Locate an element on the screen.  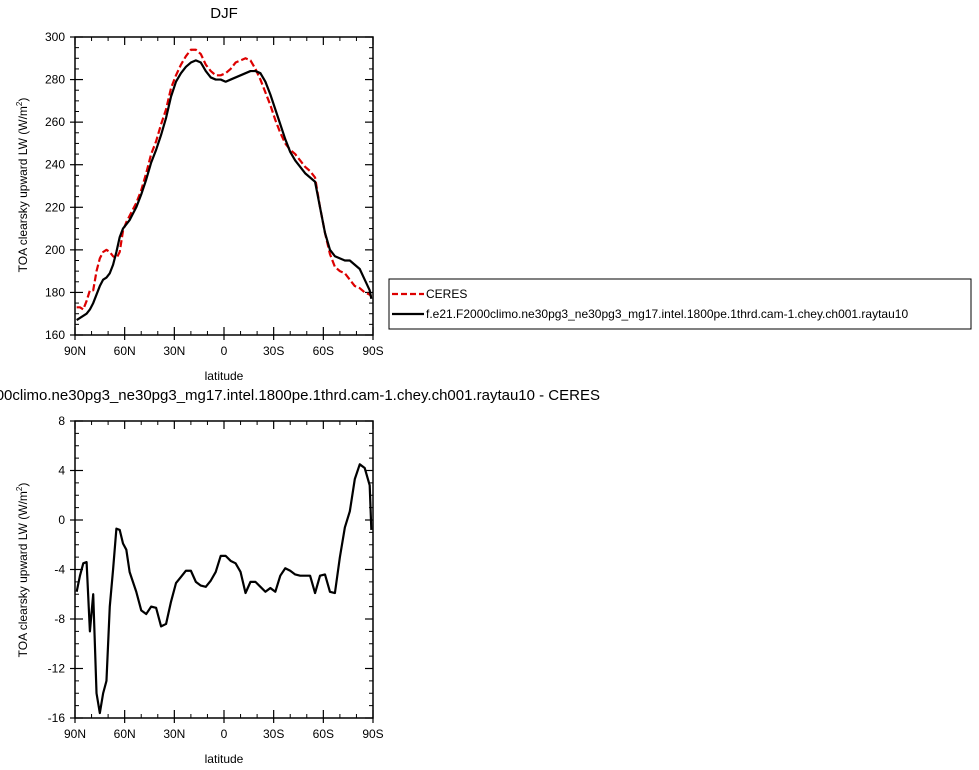
bottom-xtick-label: 30S is located at coordinates (273, 734).